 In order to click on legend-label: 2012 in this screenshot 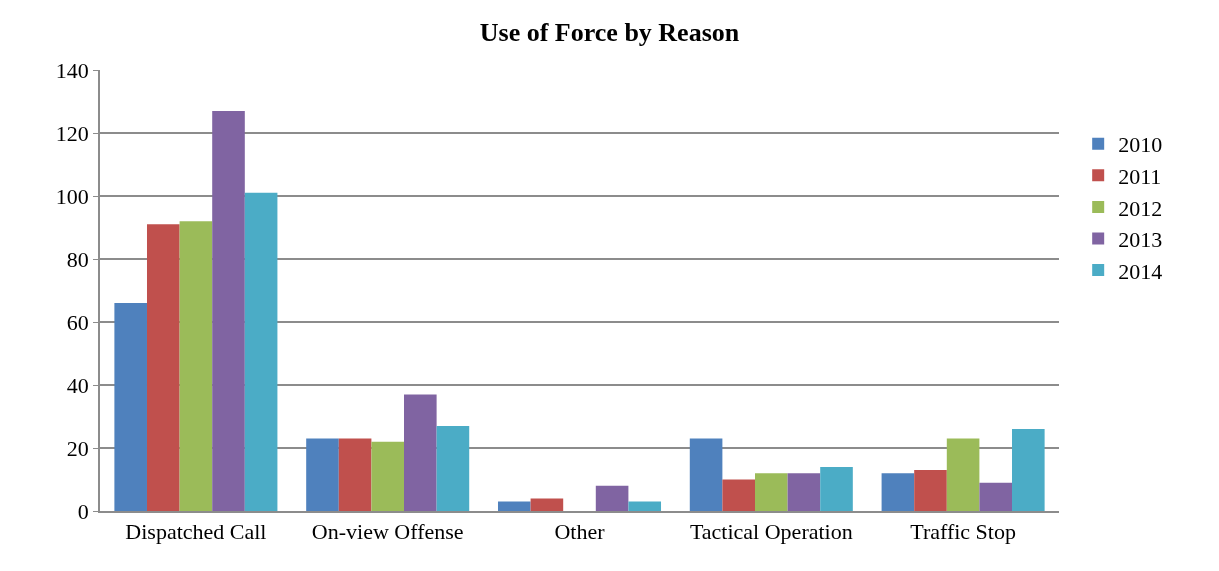, I will do `click(1140, 208)`.